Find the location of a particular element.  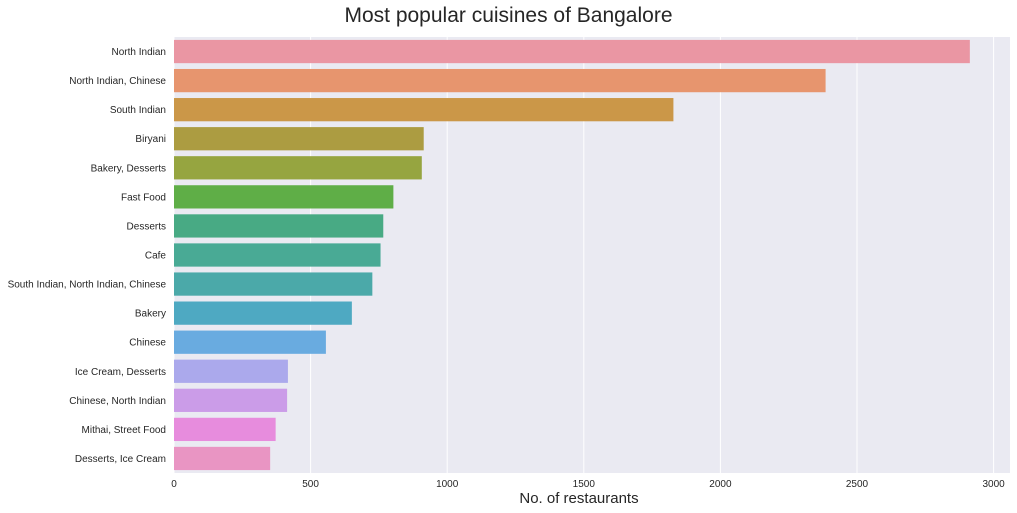

y-tick-label: South Indian, North Indian, Chinese is located at coordinates (87, 285).